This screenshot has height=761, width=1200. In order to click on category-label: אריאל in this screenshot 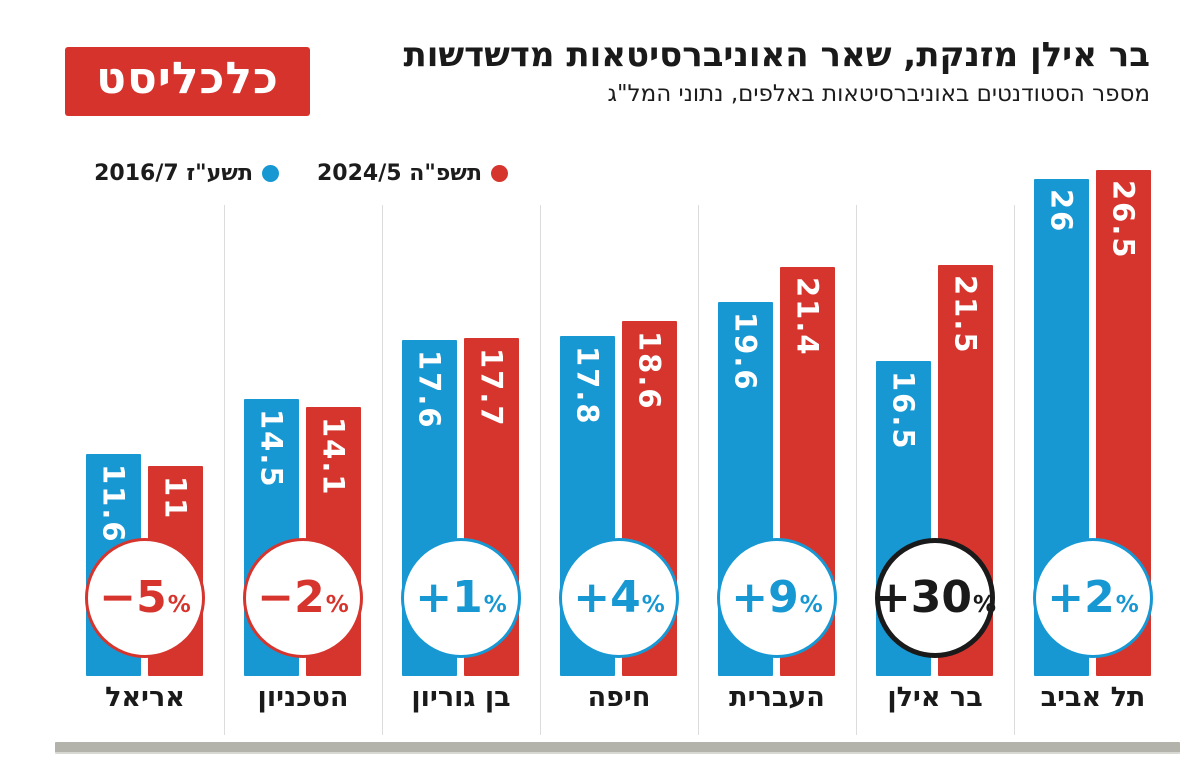, I will do `click(145, 697)`.